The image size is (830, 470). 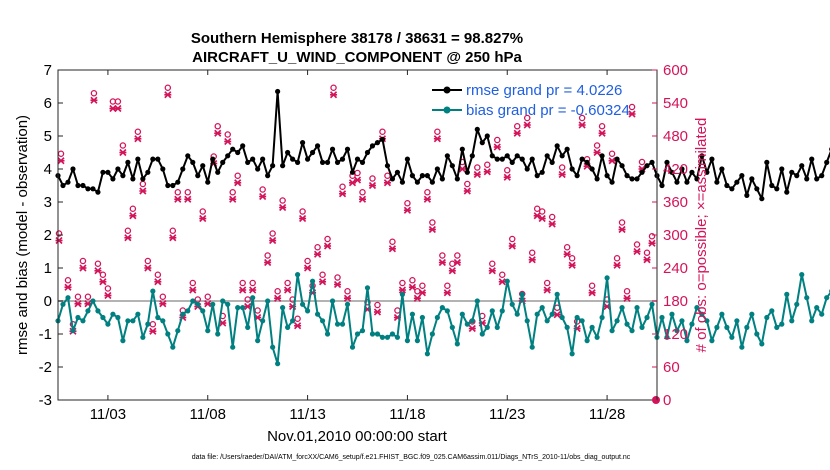 I want to click on legend-bias-marker, so click(x=447, y=110).